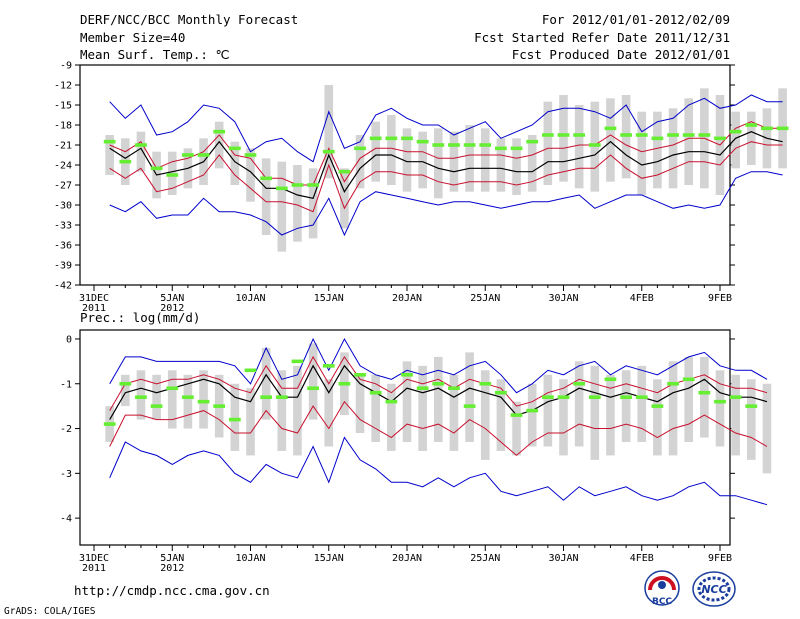 The image size is (800, 619). Describe the element at coordinates (250, 558) in the screenshot. I see `precip-xtick-label: 10JAN` at that location.